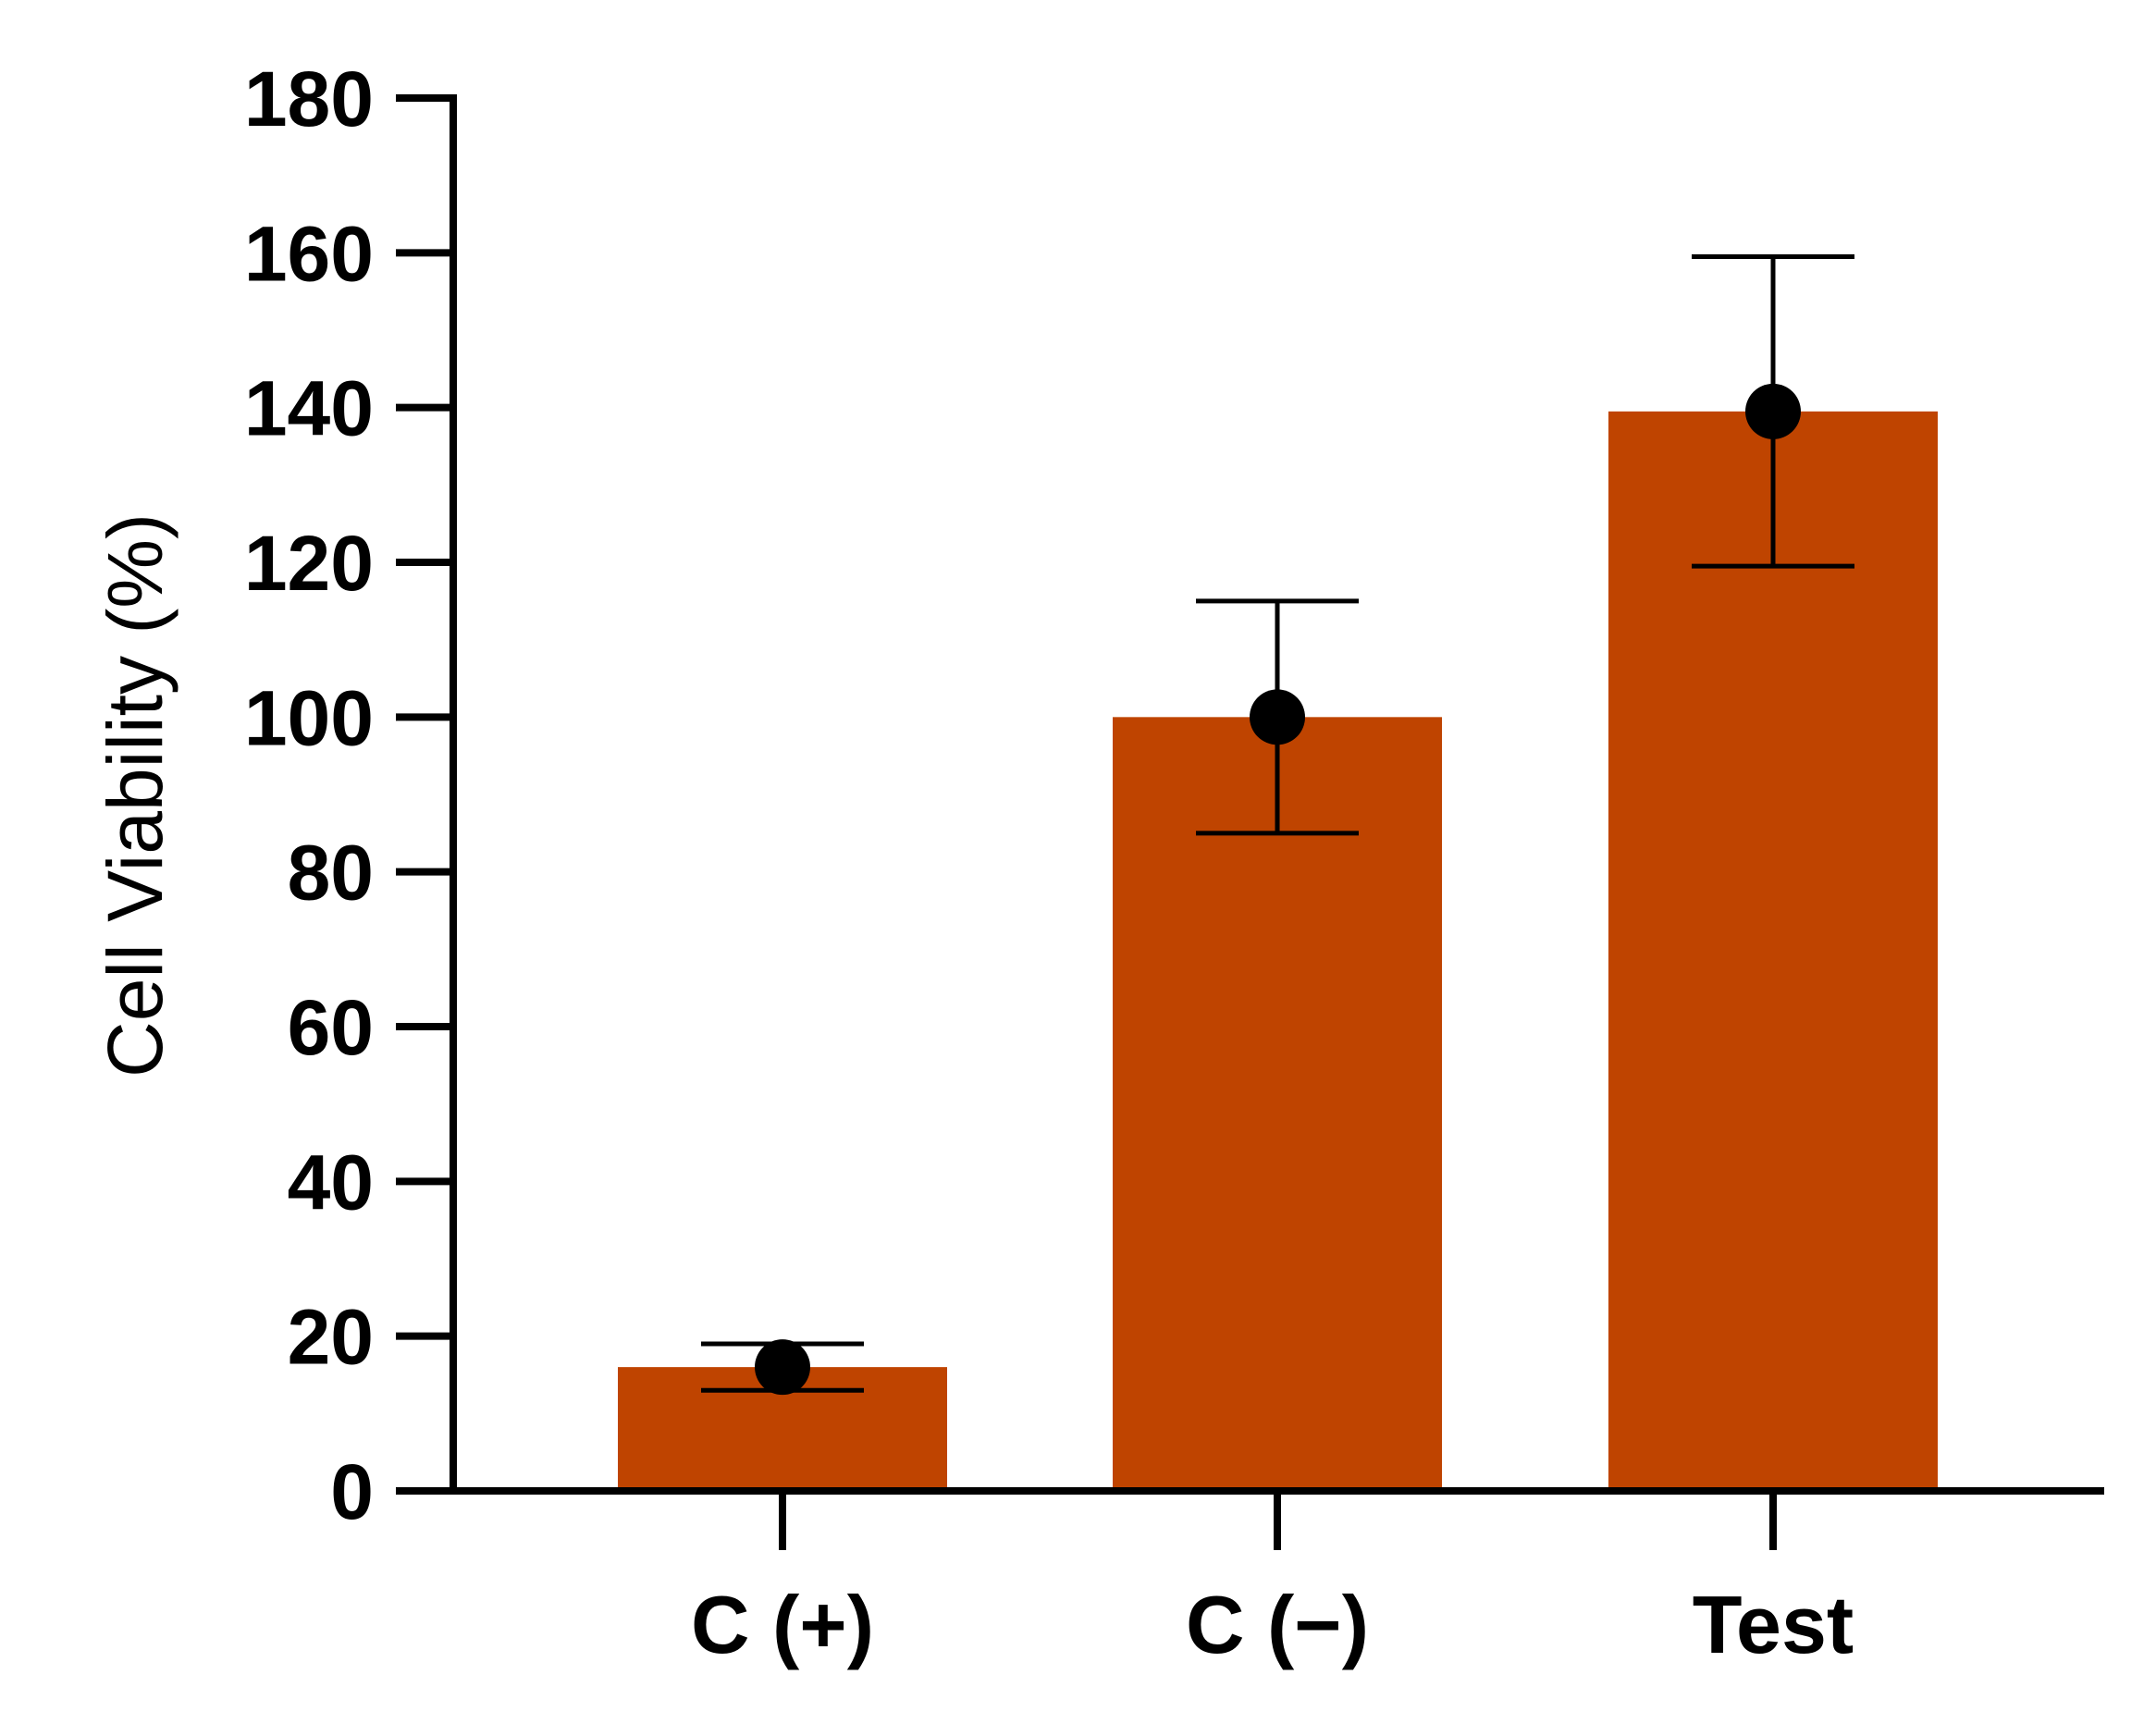 This screenshot has width=2156, height=1736. Describe the element at coordinates (331, 873) in the screenshot. I see `y-tick-label-80: 80` at that location.